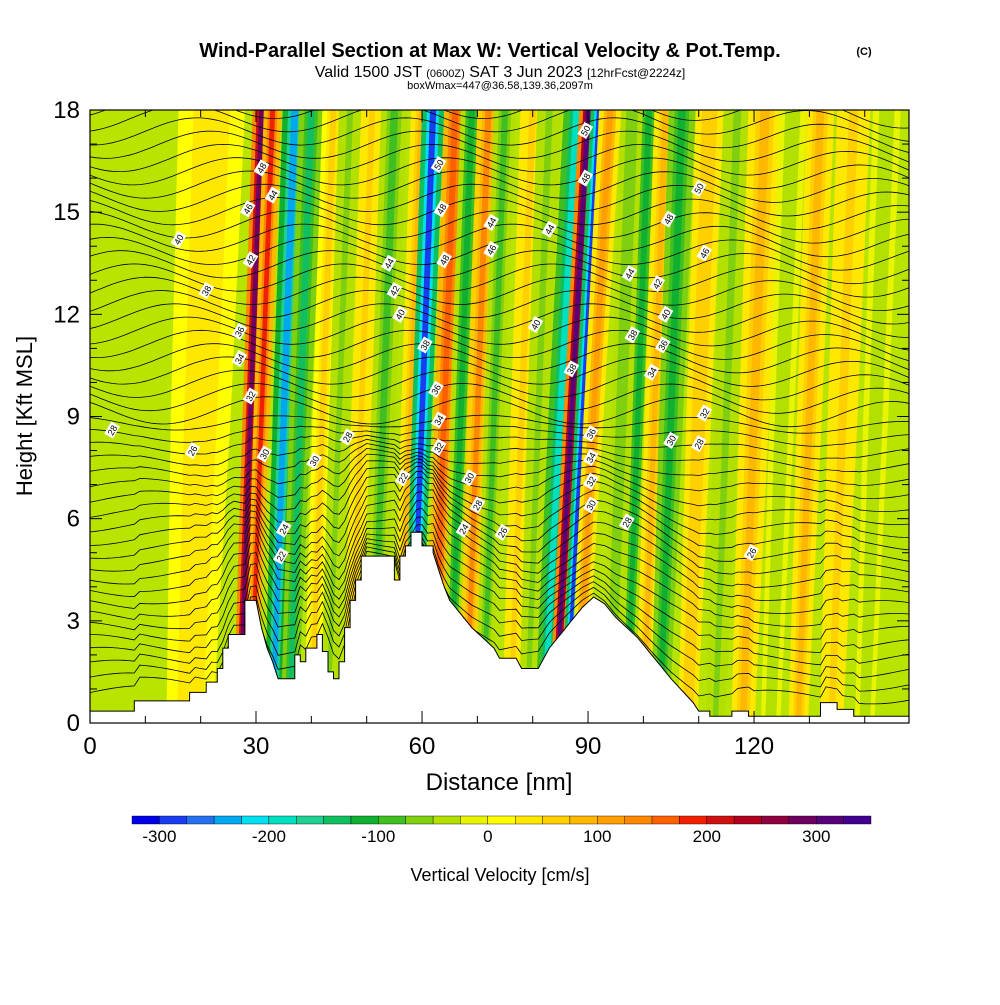 This screenshot has width=1000, height=1005. What do you see at coordinates (491, 250) in the screenshot?
I see `contour-label: 46` at bounding box center [491, 250].